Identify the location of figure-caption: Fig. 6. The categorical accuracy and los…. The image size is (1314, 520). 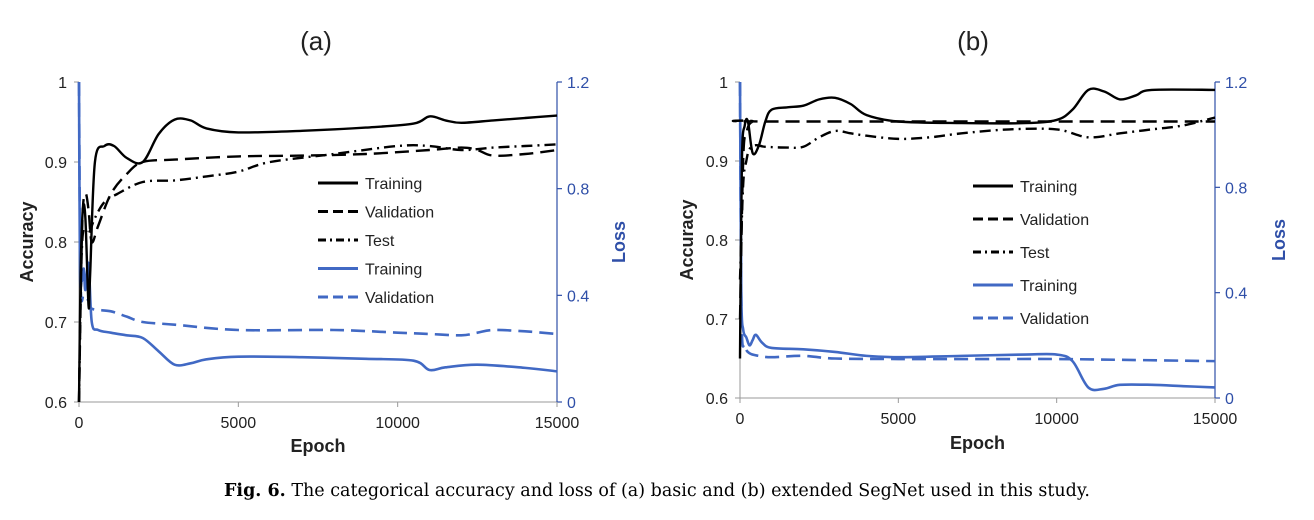
(657, 491).